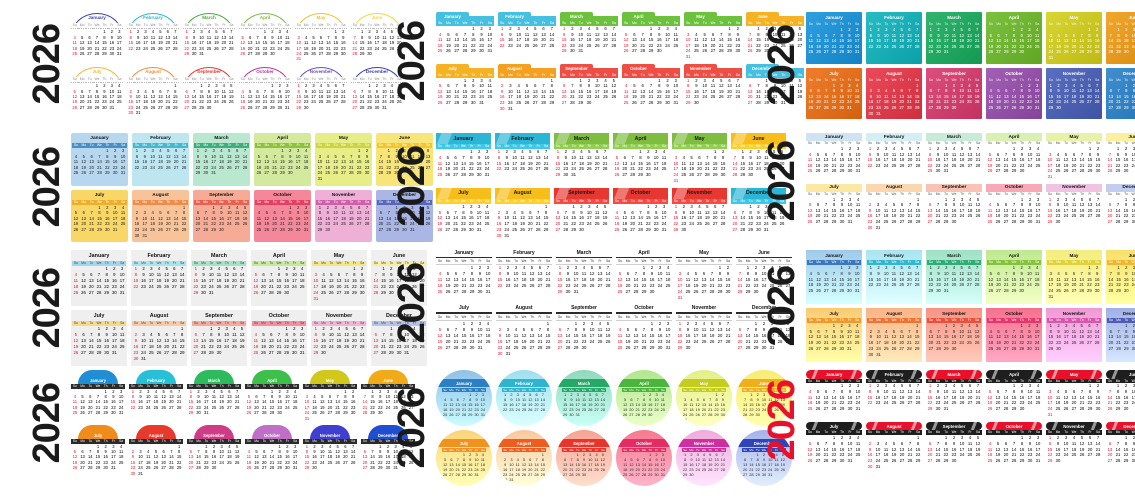 Image resolution: width=1135 pixels, height=500 pixels. I want to click on month-bar: January, so click(834, 137).